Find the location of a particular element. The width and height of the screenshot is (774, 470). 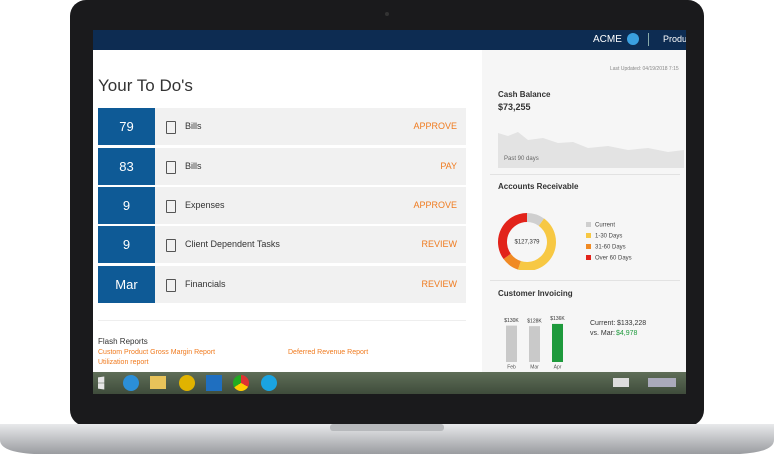

report-link: Custom Product Gross Margin Report is located at coordinates (157, 352).